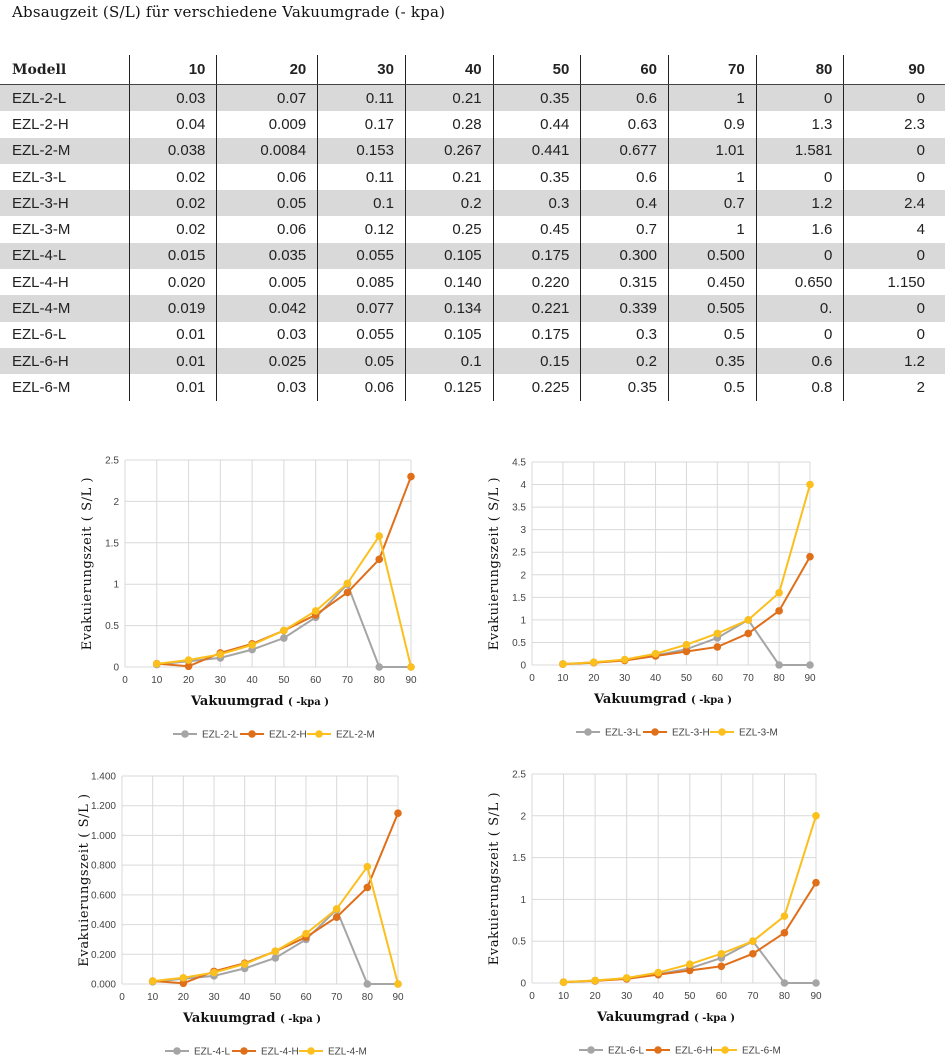 The width and height of the screenshot is (945, 1063). Describe the element at coordinates (800, 124) in the screenshot. I see `value-cell: 1.3` at that location.